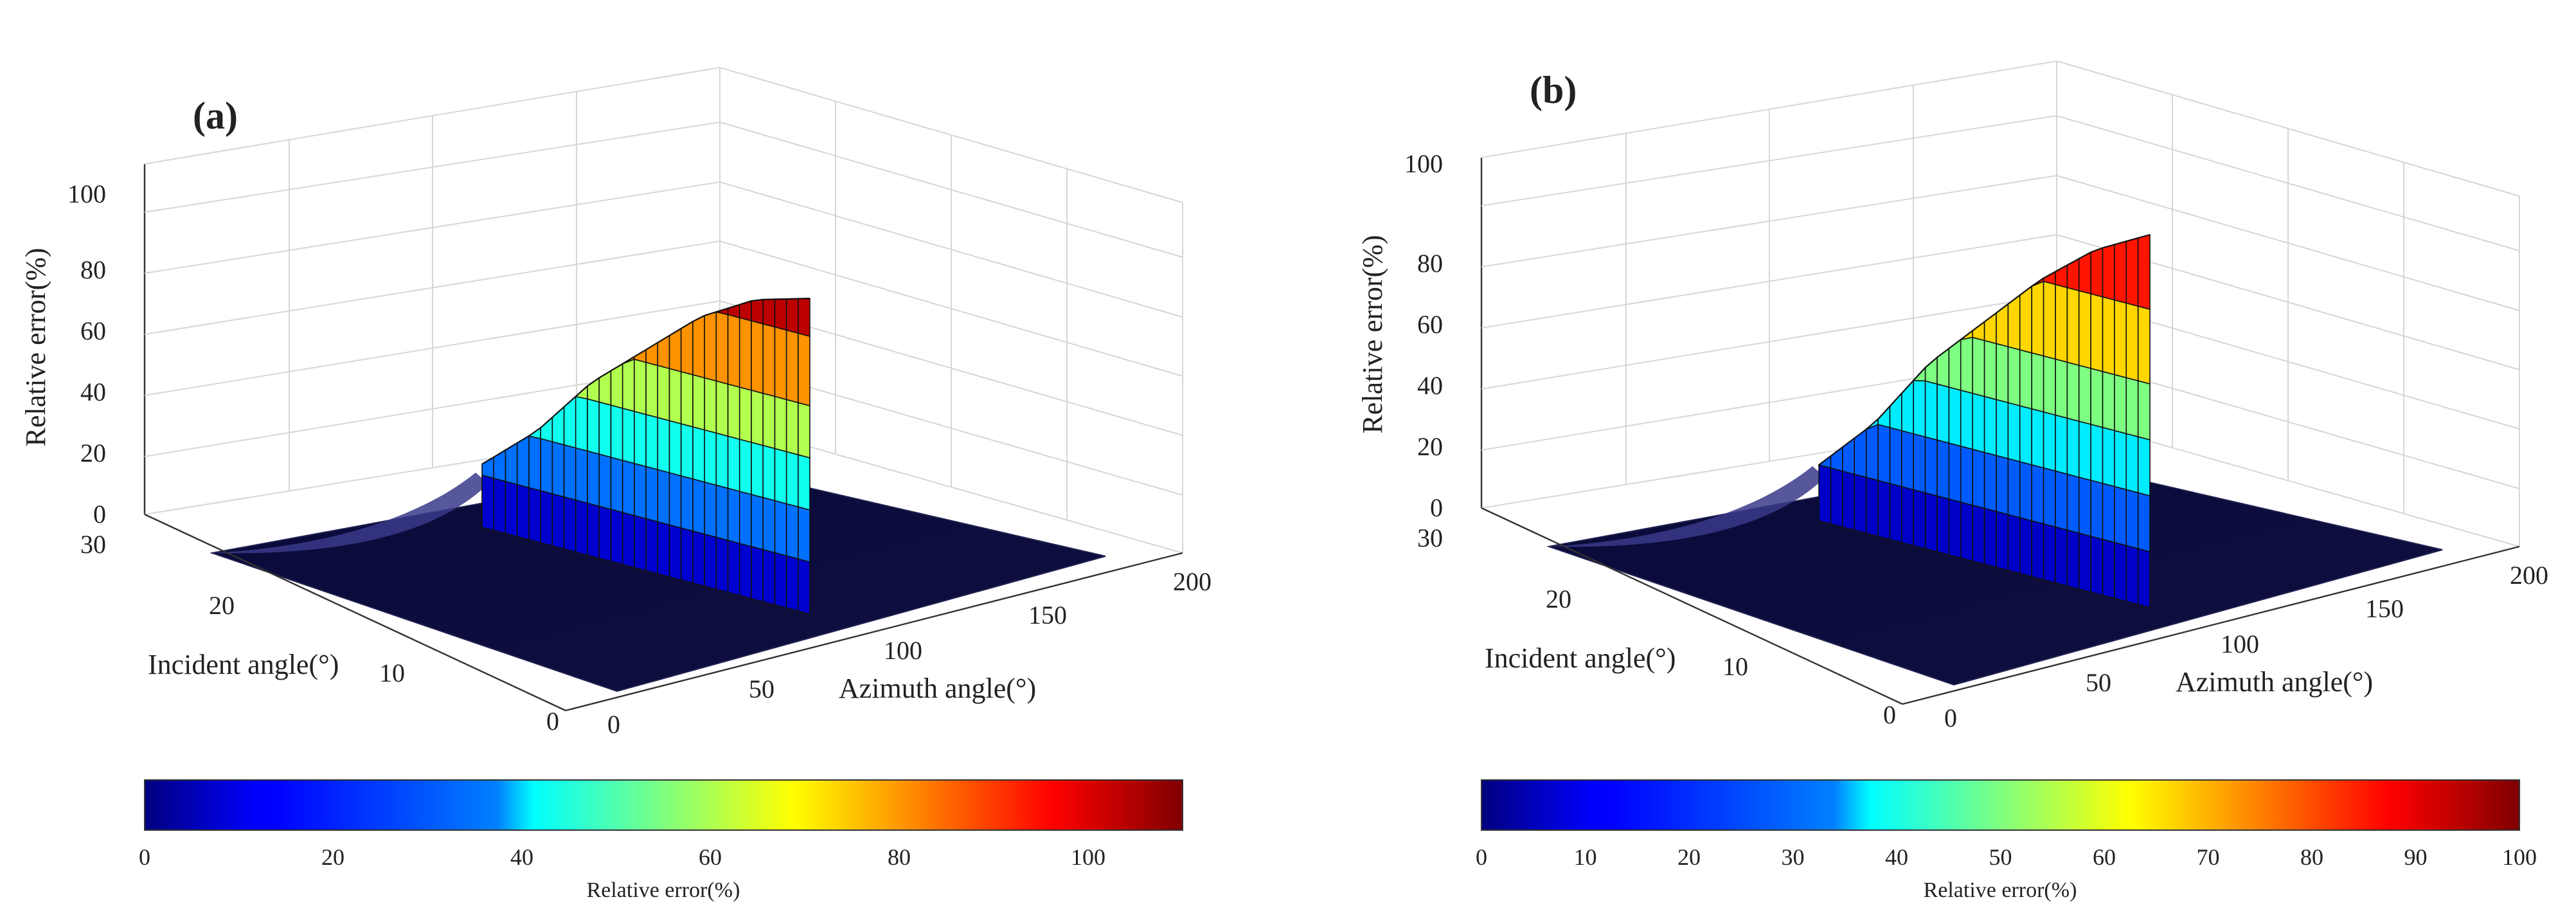 The width and height of the screenshot is (2576, 924). I want to click on panel-b-colorbar-tick: 20, so click(1689, 857).